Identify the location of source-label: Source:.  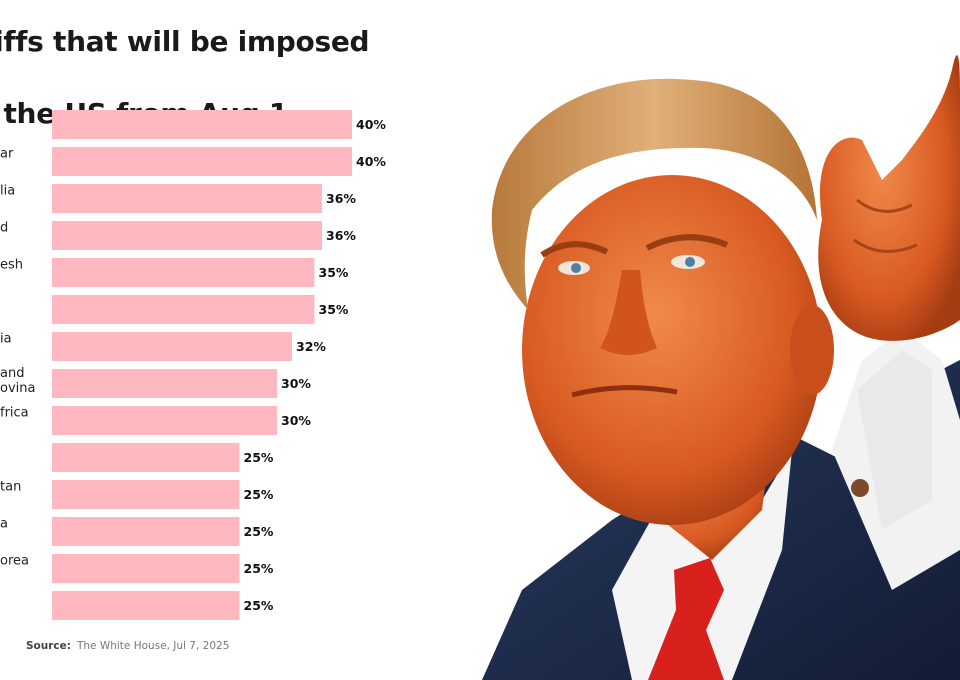
(48, 646).